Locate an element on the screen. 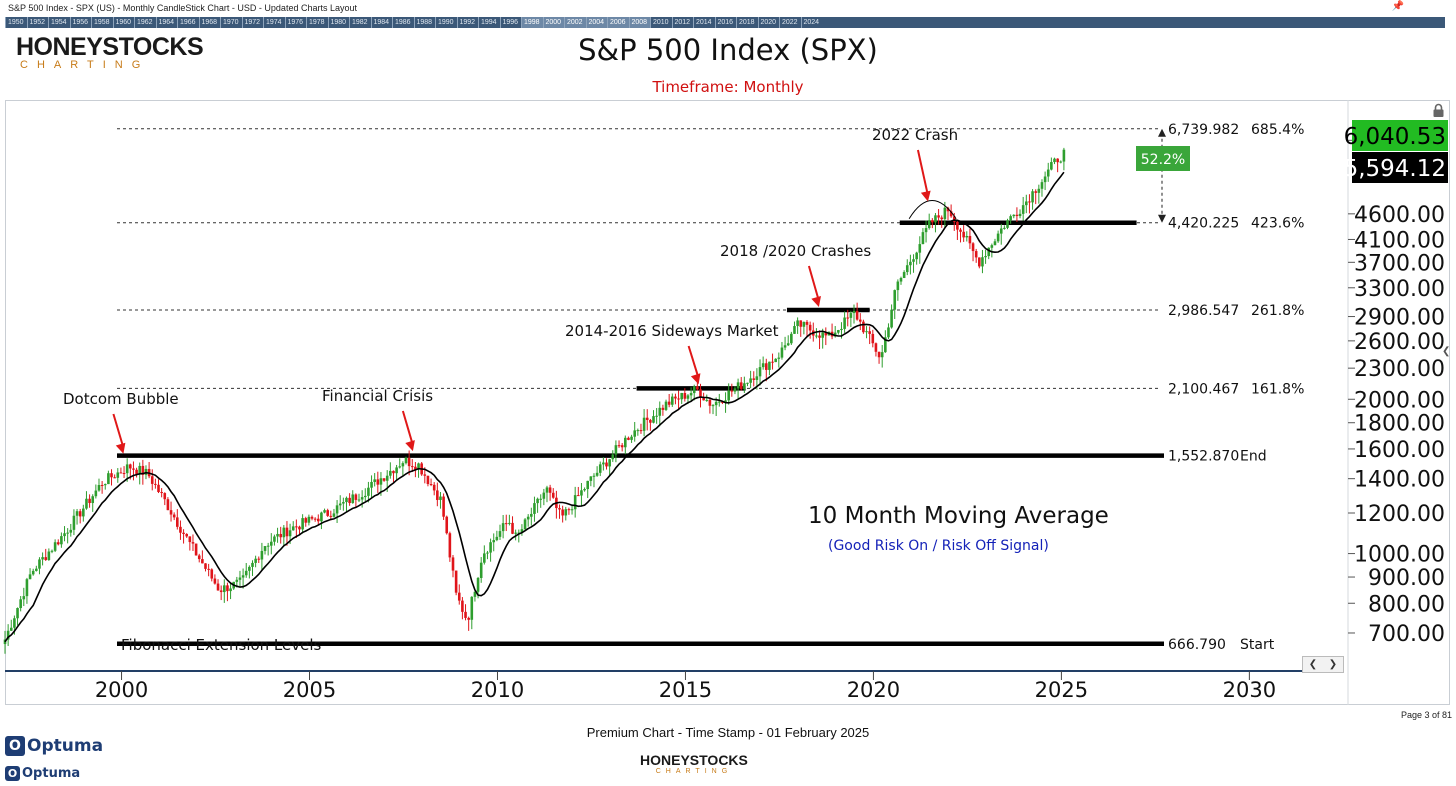  year-strip-item: 1982 is located at coordinates (360, 22).